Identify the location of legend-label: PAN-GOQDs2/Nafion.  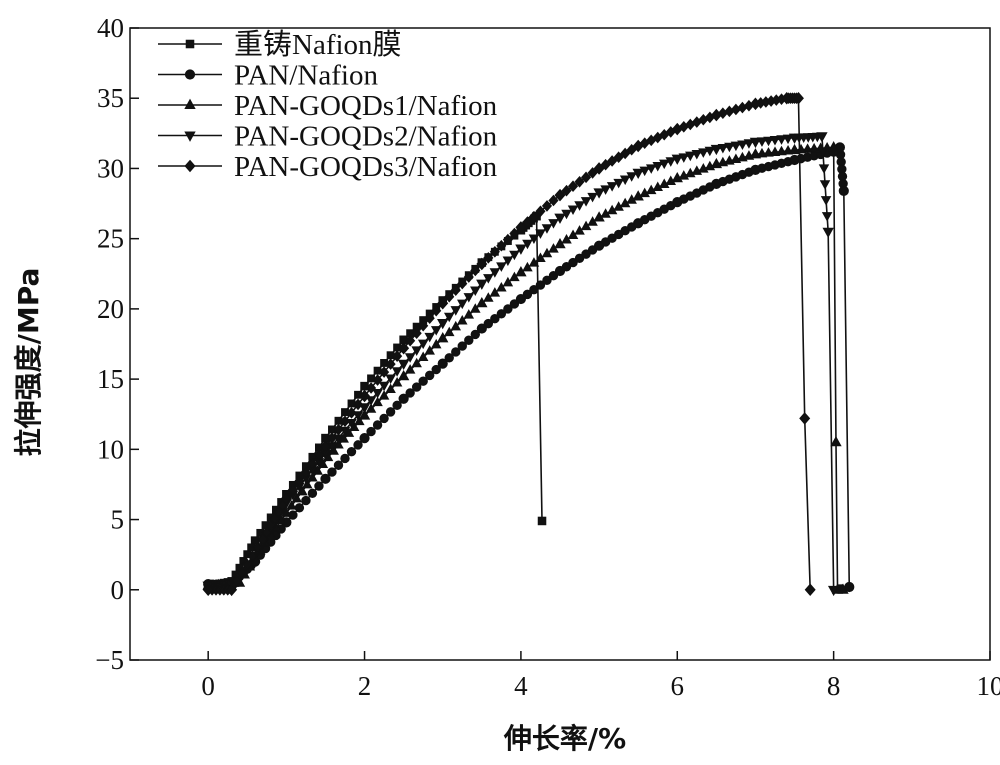
(366, 137).